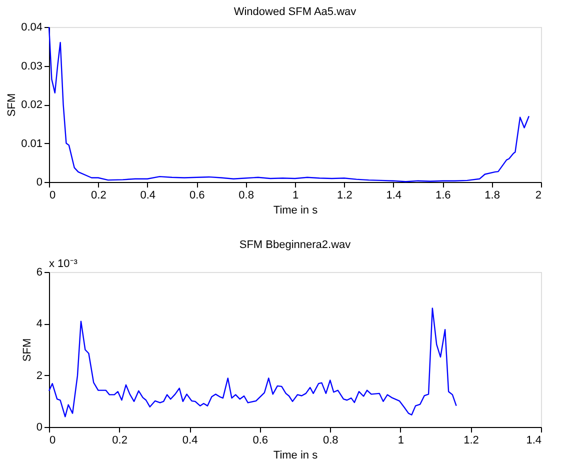  Describe the element at coordinates (31, 28) in the screenshot. I see `y-tick-label: 0.04` at that location.